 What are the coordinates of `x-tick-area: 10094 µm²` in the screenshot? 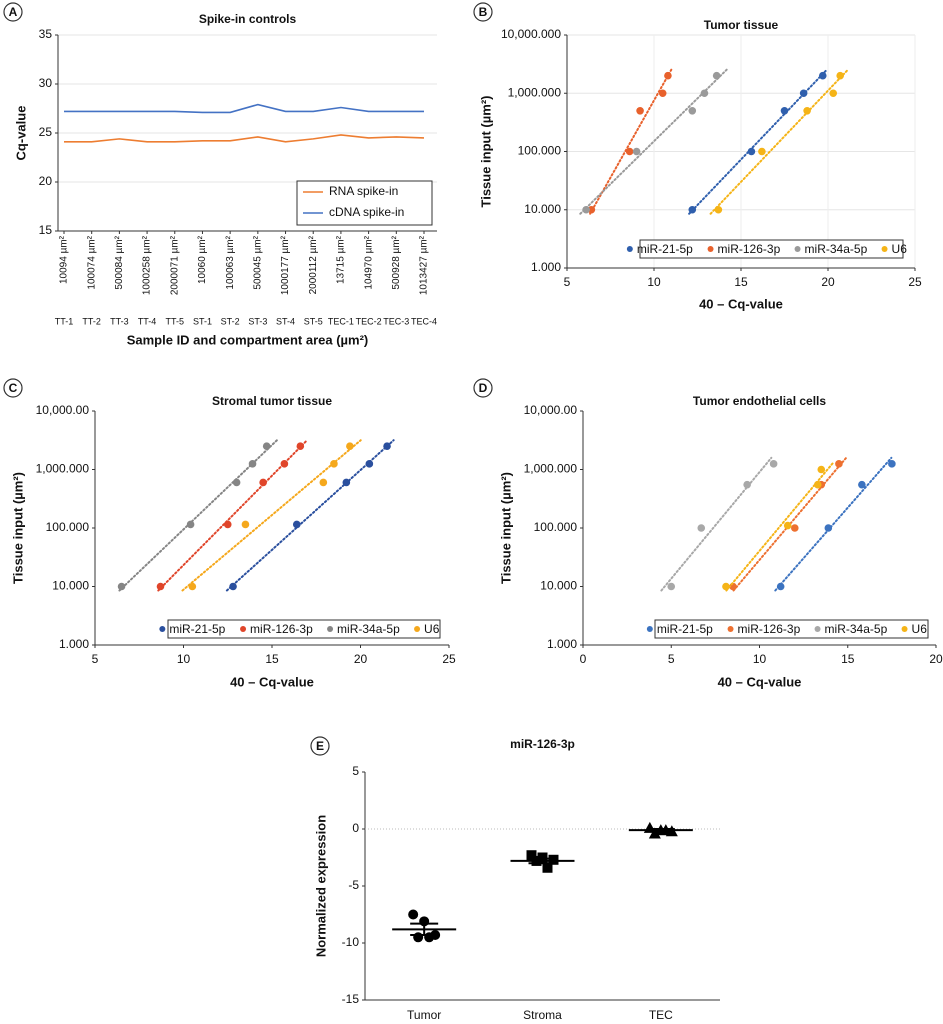 It's located at (64, 259).